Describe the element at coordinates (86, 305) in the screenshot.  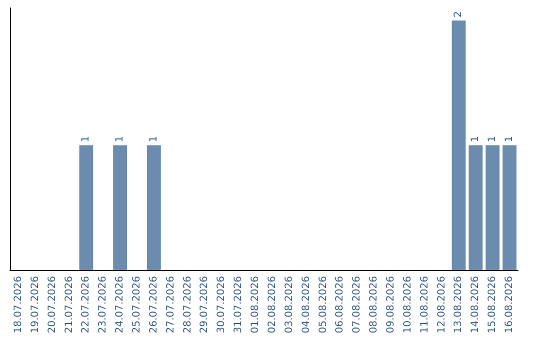
I see `x-tick-label: 22.07.2026` at that location.